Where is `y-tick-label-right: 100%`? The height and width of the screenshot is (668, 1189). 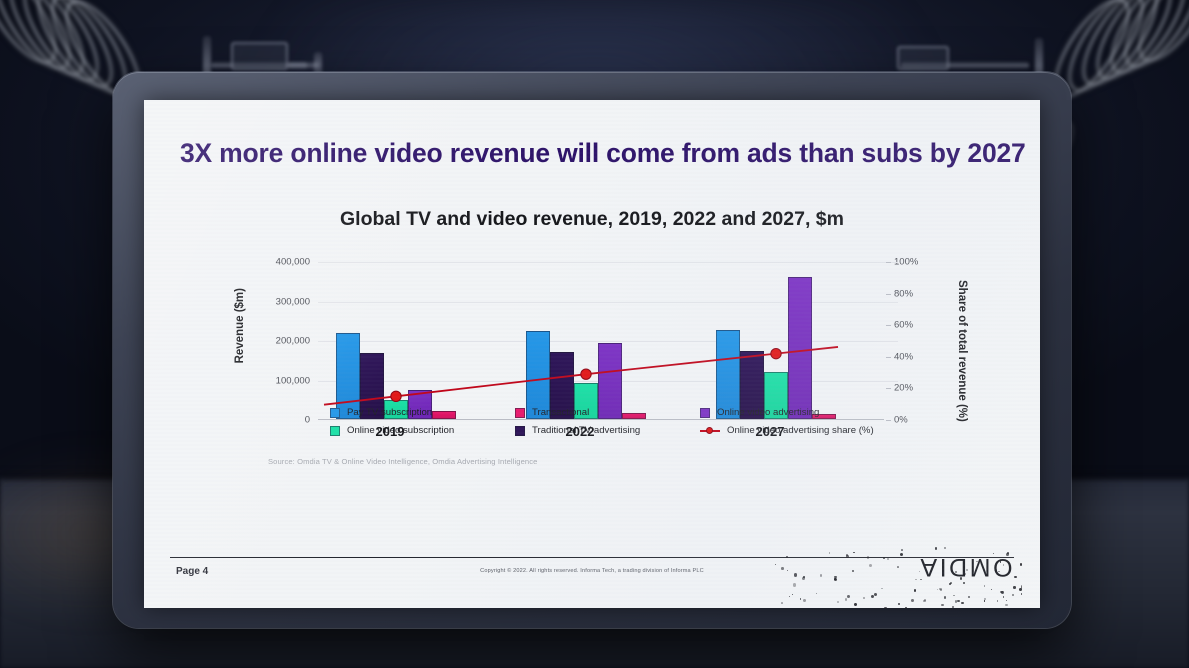 y-tick-label-right: 100% is located at coordinates (906, 262).